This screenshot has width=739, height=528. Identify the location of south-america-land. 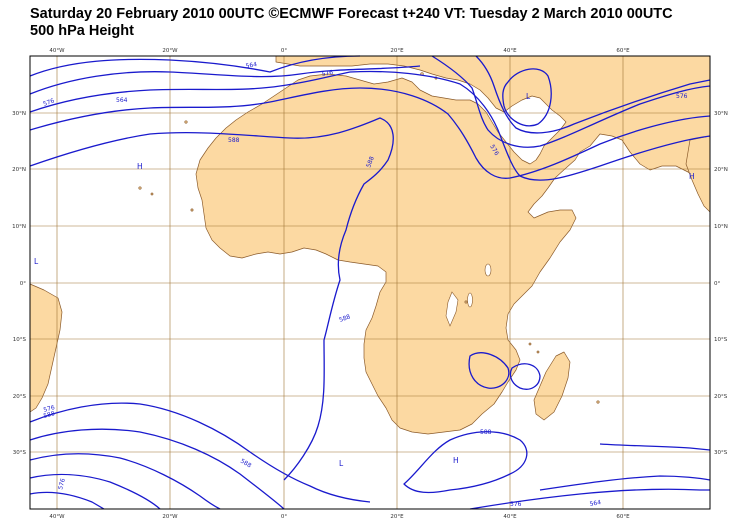
(46, 348).